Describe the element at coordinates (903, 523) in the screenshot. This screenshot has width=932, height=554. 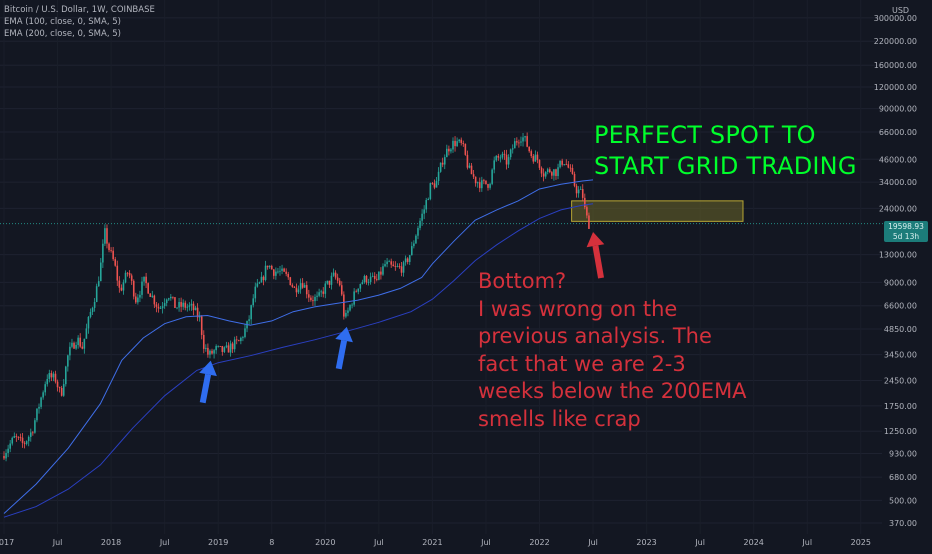
I see `y-tick-label: 370.00` at that location.